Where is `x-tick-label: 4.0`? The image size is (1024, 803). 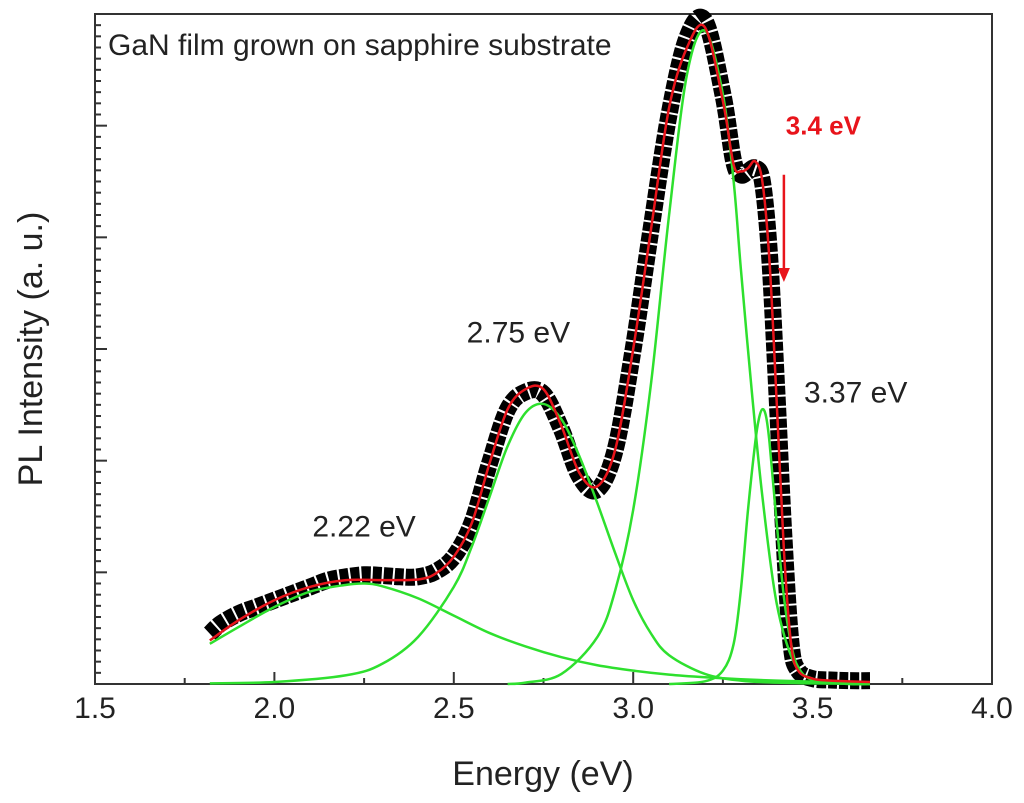 x-tick-label: 4.0 is located at coordinates (992, 708).